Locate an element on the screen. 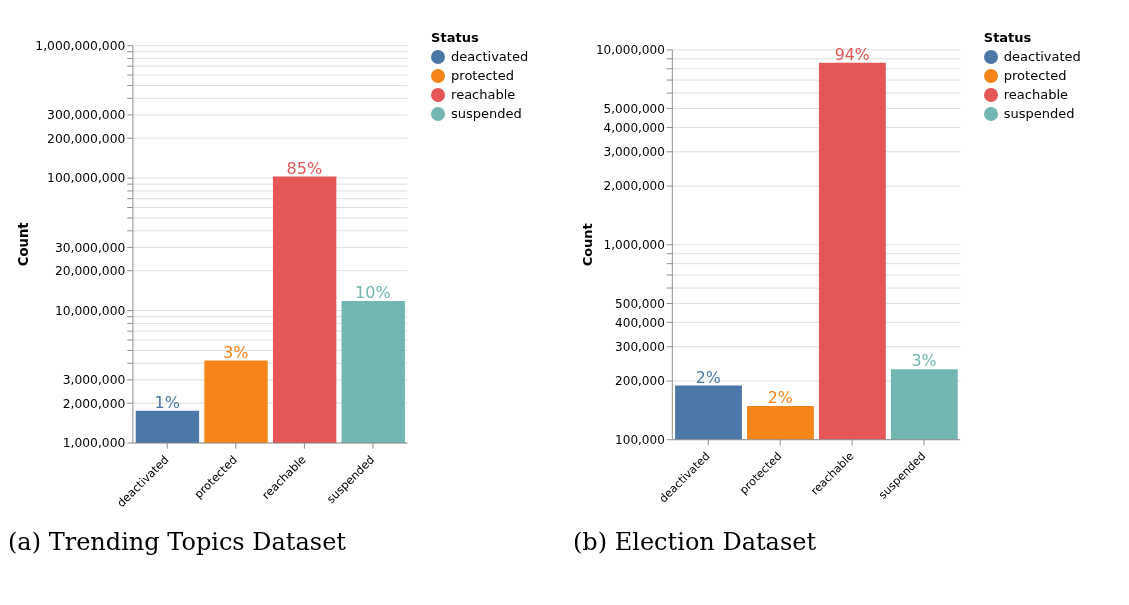 The height and width of the screenshot is (605, 1129). annotation: 94% is located at coordinates (852, 55).